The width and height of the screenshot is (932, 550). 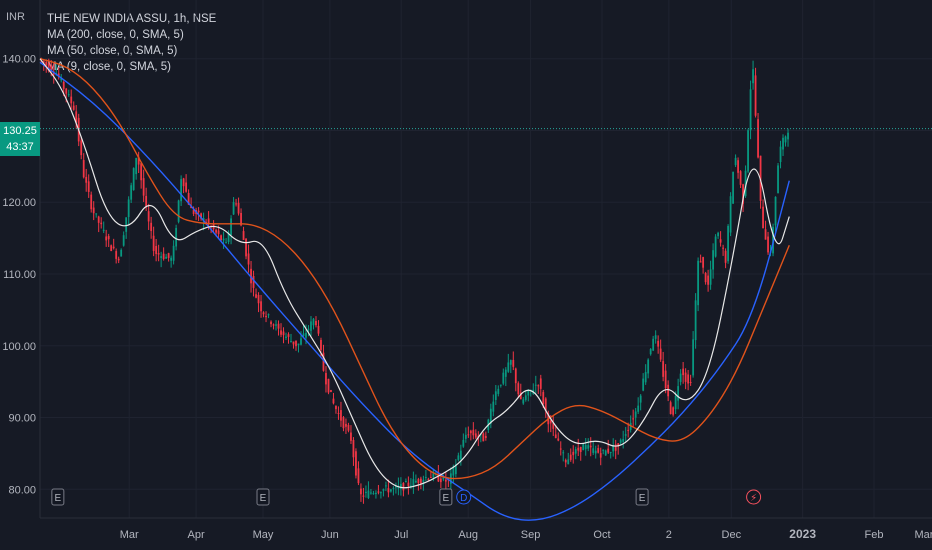 I want to click on dividend-marker, so click(x=464, y=497).